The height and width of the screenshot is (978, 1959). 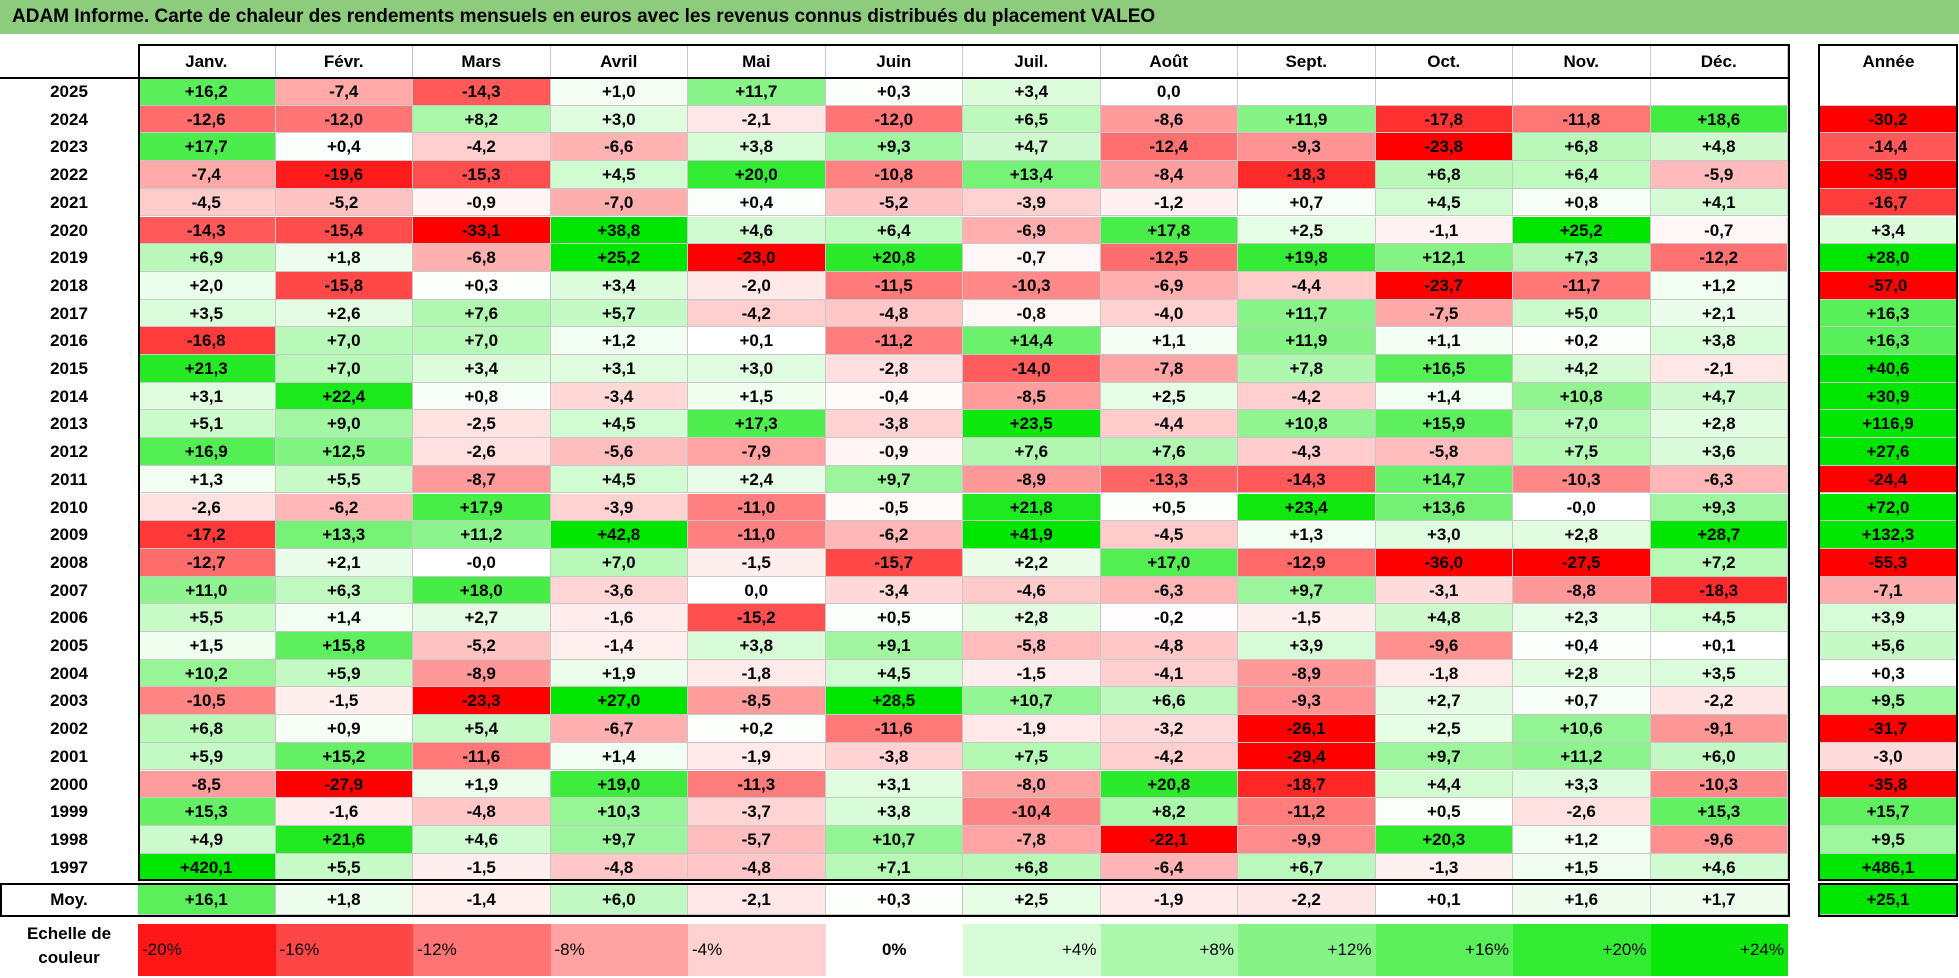 What do you see at coordinates (1582, 900) in the screenshot?
I see `average-cell: +1,6` at bounding box center [1582, 900].